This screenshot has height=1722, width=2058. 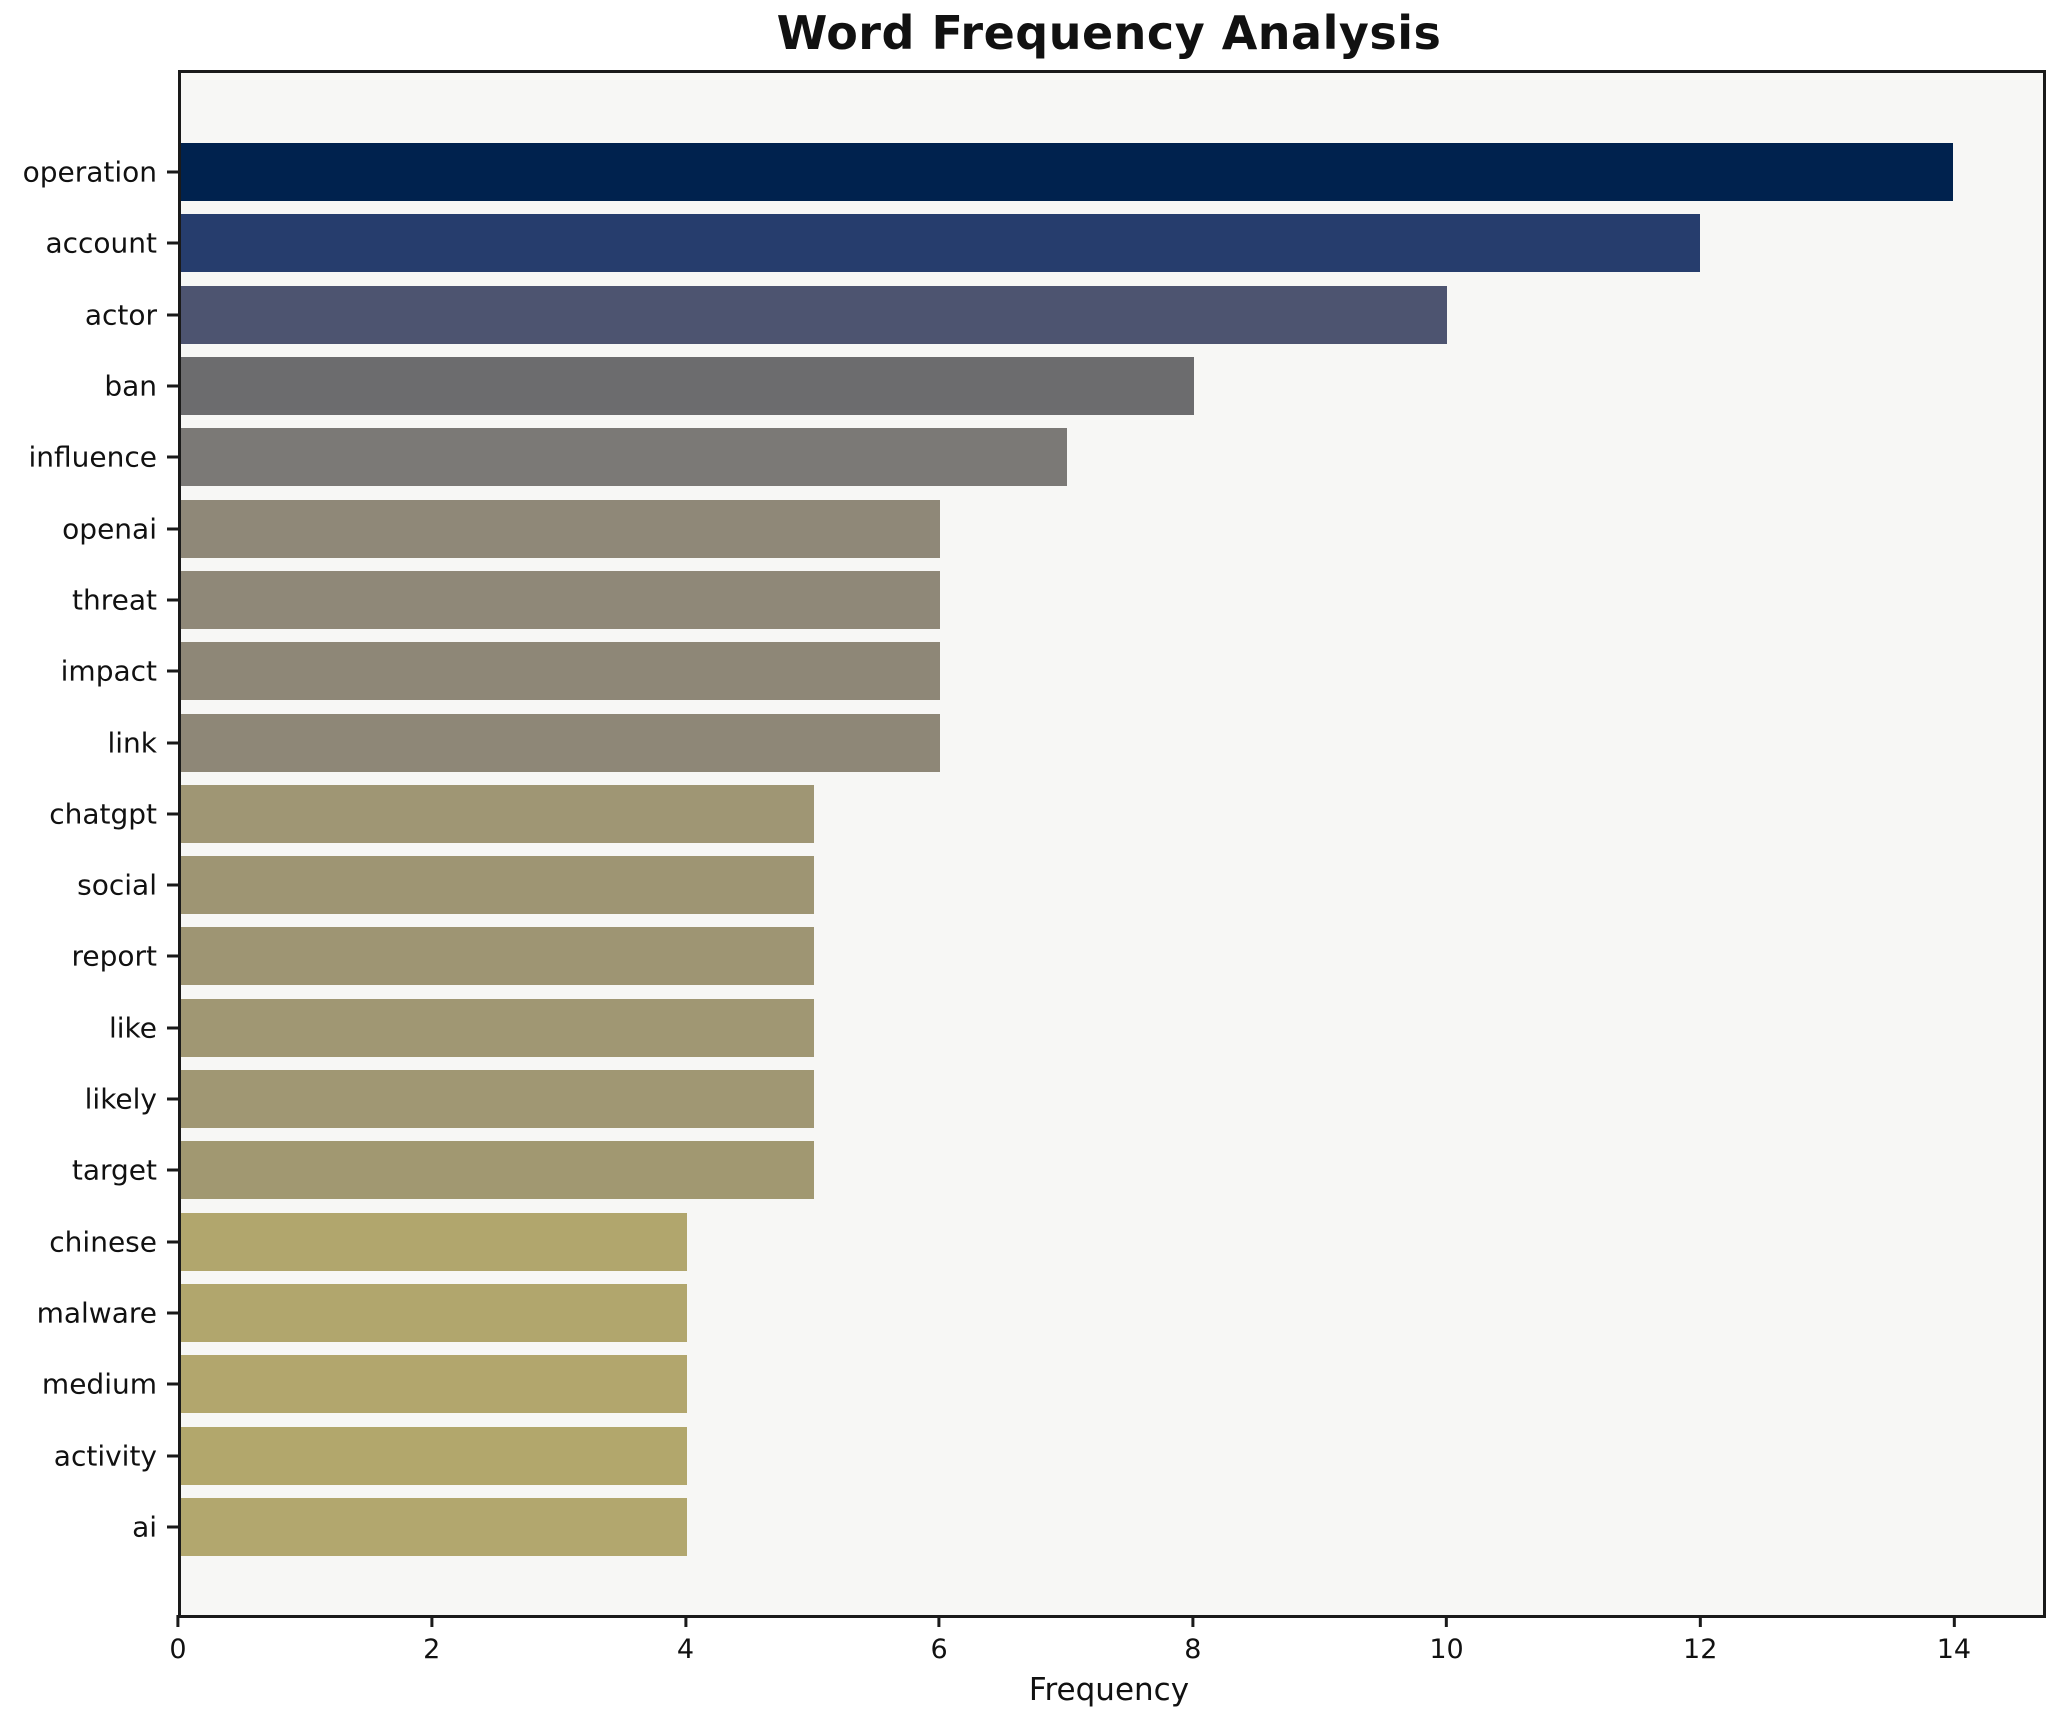 I want to click on y-tick-label: target, so click(x=114, y=1170).